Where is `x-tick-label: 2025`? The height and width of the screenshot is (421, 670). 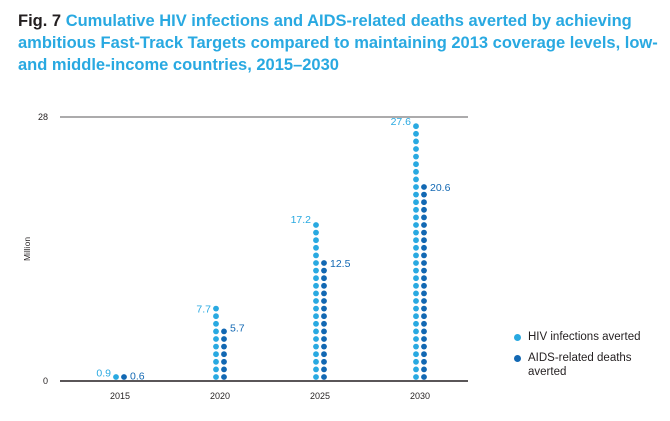 x-tick-label: 2025 is located at coordinates (320, 396).